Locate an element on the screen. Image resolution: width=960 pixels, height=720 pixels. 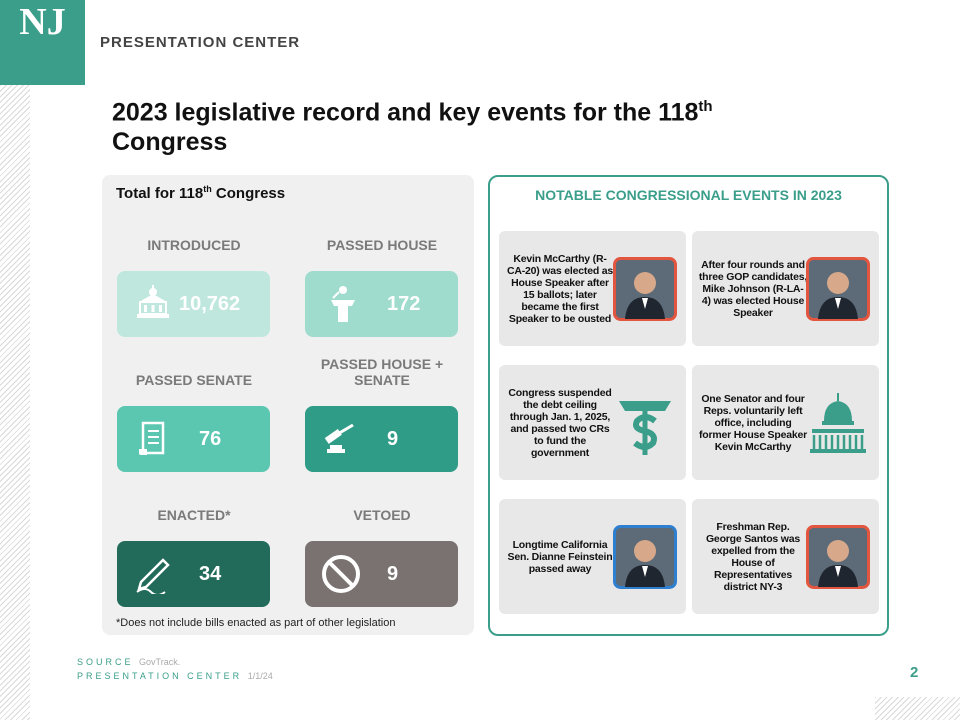
hatch-right is located at coordinates (917, 708).